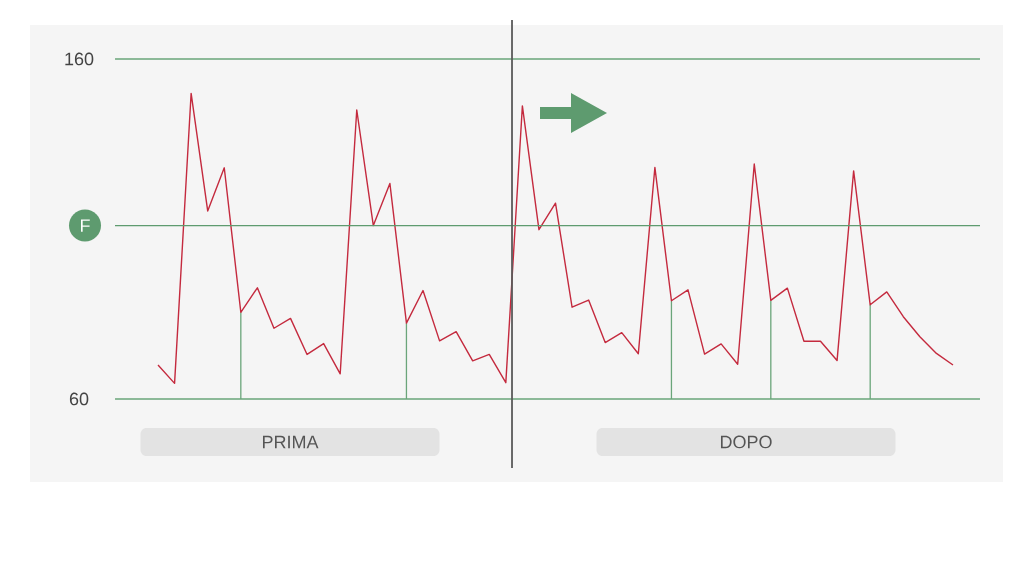 The height and width of the screenshot is (574, 1024). I want to click on y-tick-label: 60, so click(79, 399).